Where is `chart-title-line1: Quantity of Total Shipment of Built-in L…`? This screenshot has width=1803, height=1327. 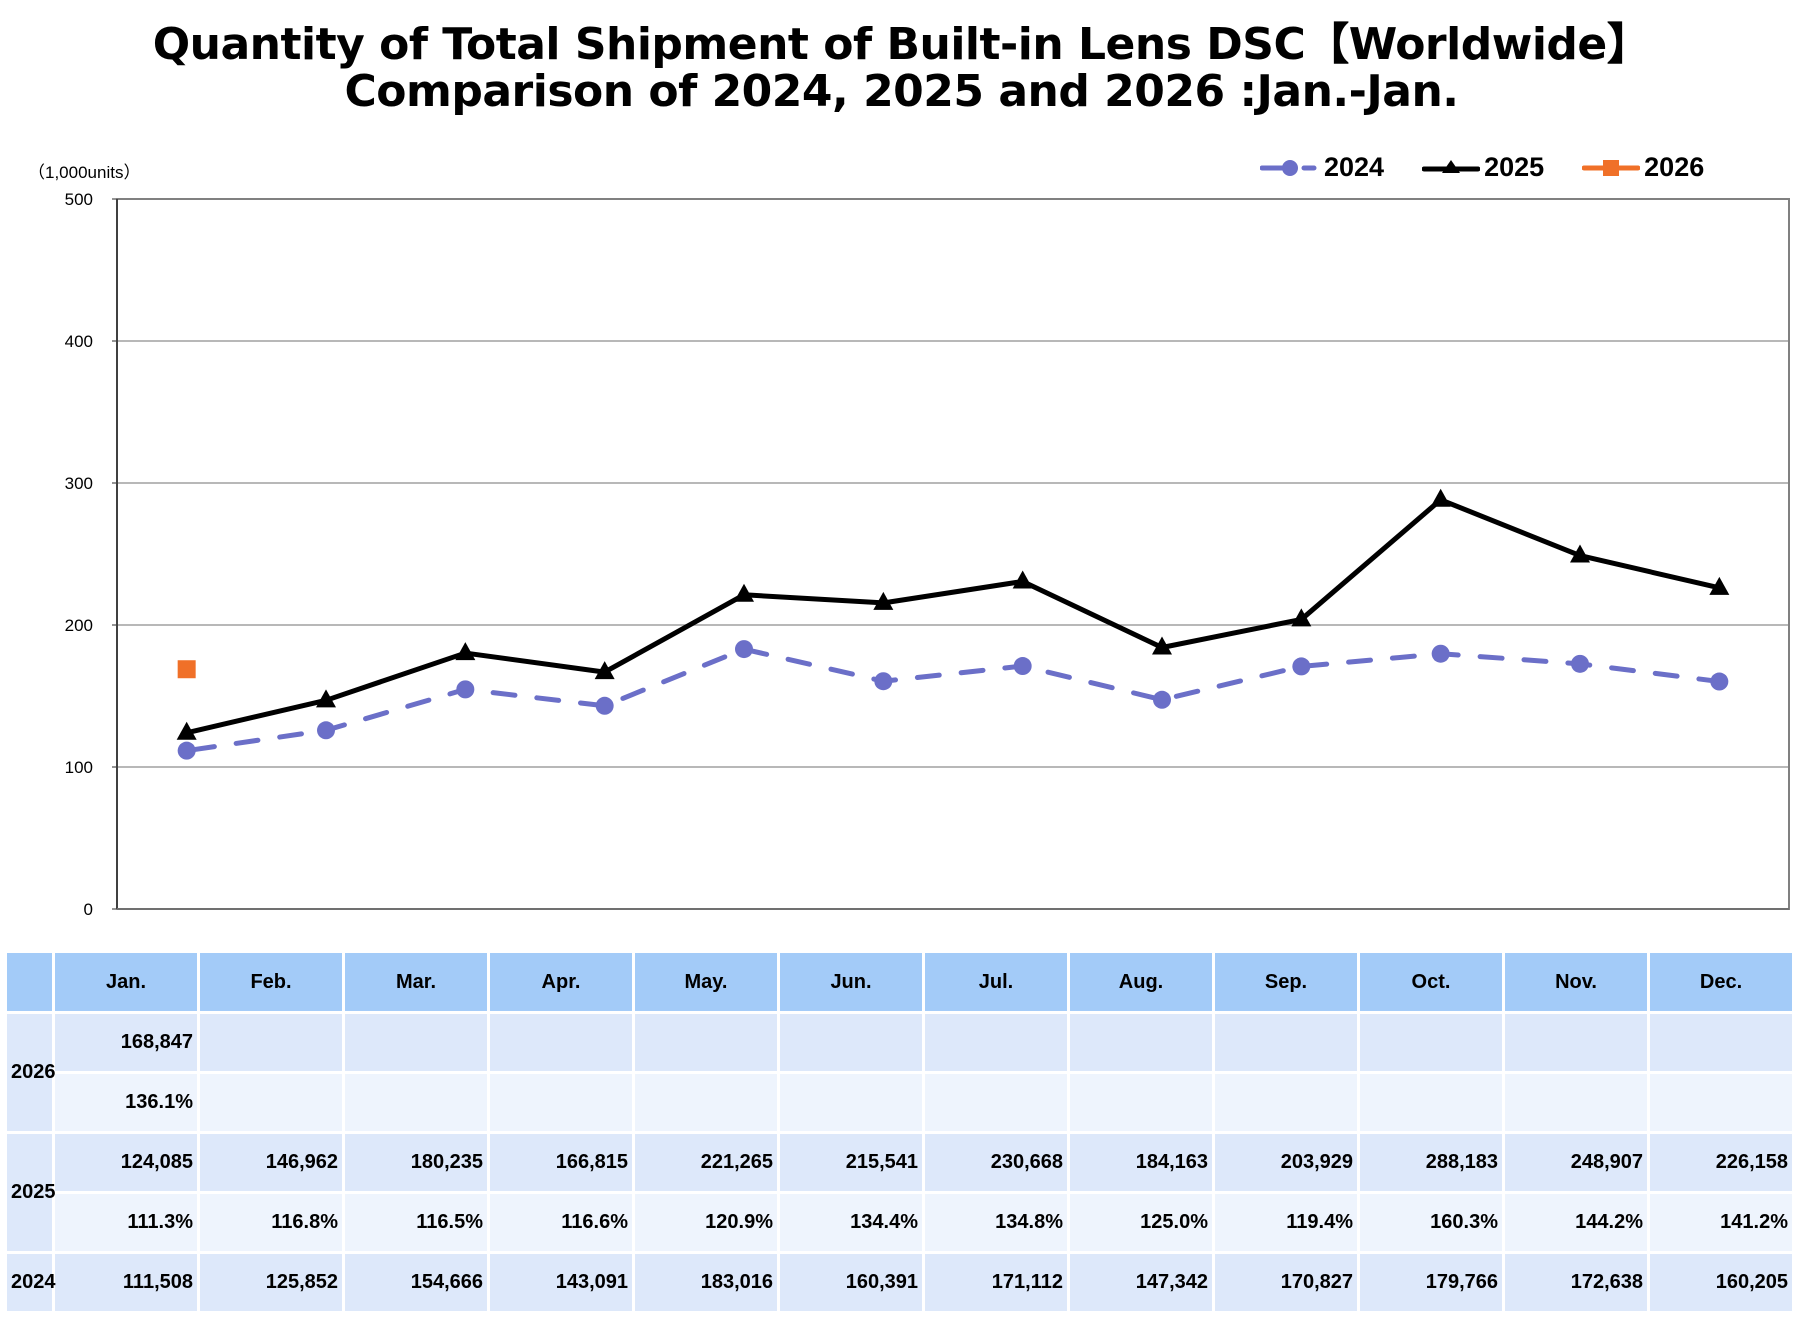
chart-title-line1: Quantity of Total Shipment of Built-in L… is located at coordinates (901, 44).